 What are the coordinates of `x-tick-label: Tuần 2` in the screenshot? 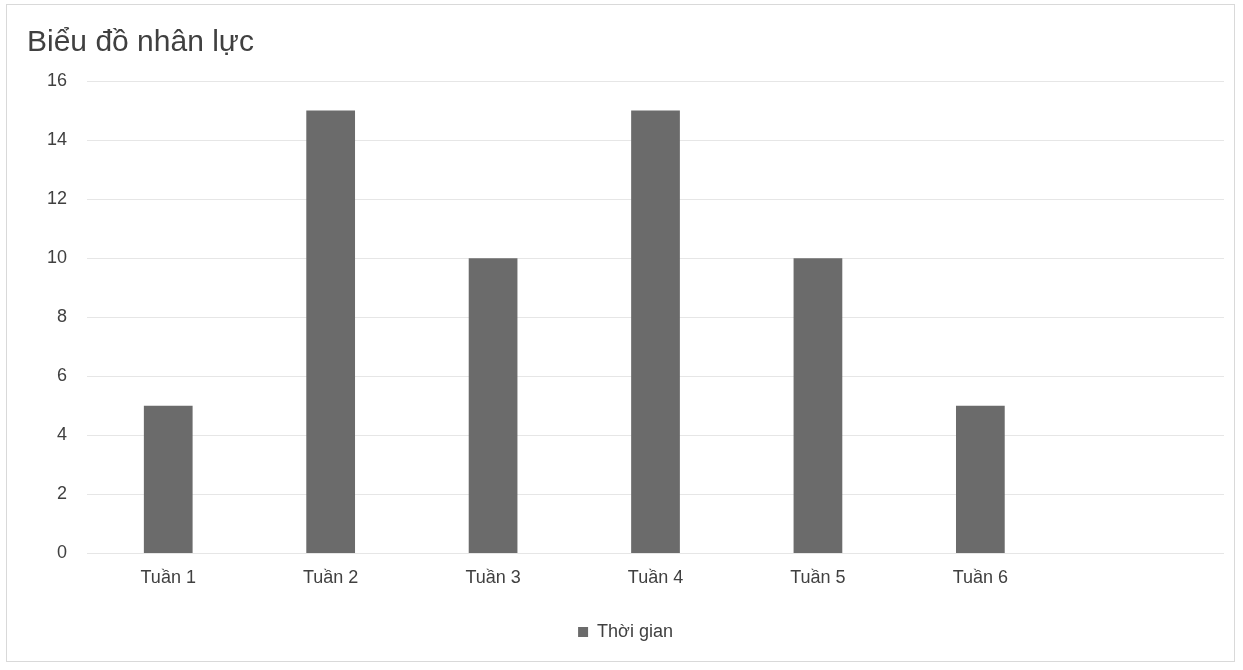 It's located at (330, 577).